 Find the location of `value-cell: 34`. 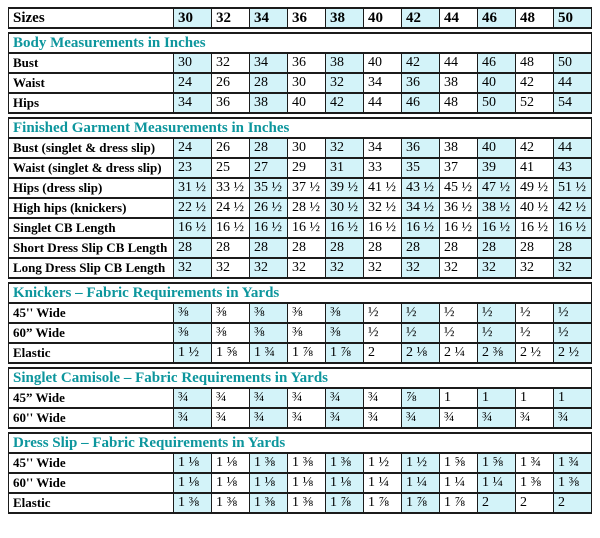

value-cell: 34 is located at coordinates (268, 63).